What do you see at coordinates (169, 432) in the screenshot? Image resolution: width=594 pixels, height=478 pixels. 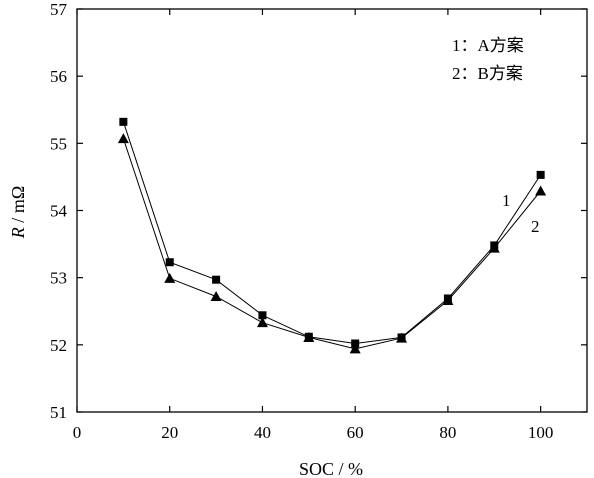 I see `x-tick-label: 20` at bounding box center [169, 432].